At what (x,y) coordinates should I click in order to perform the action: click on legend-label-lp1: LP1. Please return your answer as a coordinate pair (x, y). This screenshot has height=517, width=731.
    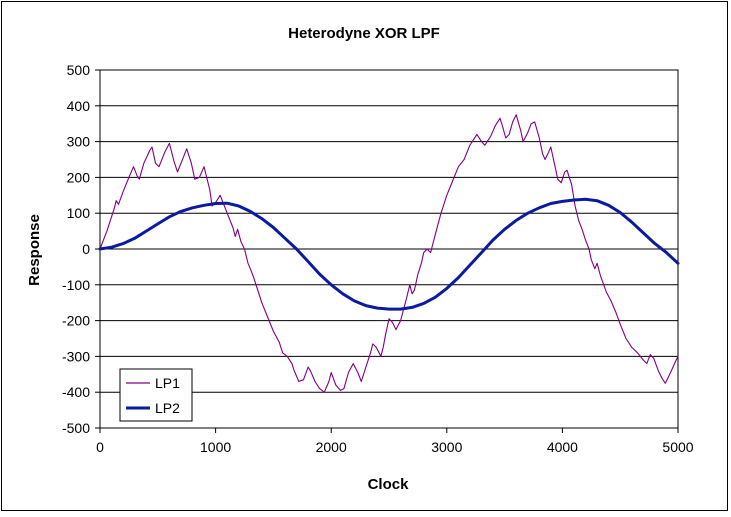
    Looking at the image, I should click on (167, 383).